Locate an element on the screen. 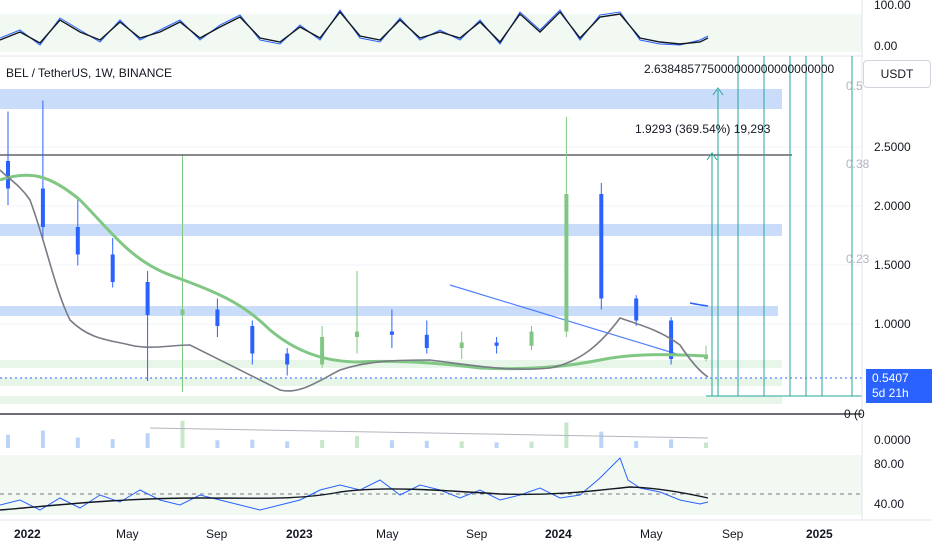 This screenshot has width=932, height=550. fib-label-0-38: 0.38 is located at coordinates (858, 164).